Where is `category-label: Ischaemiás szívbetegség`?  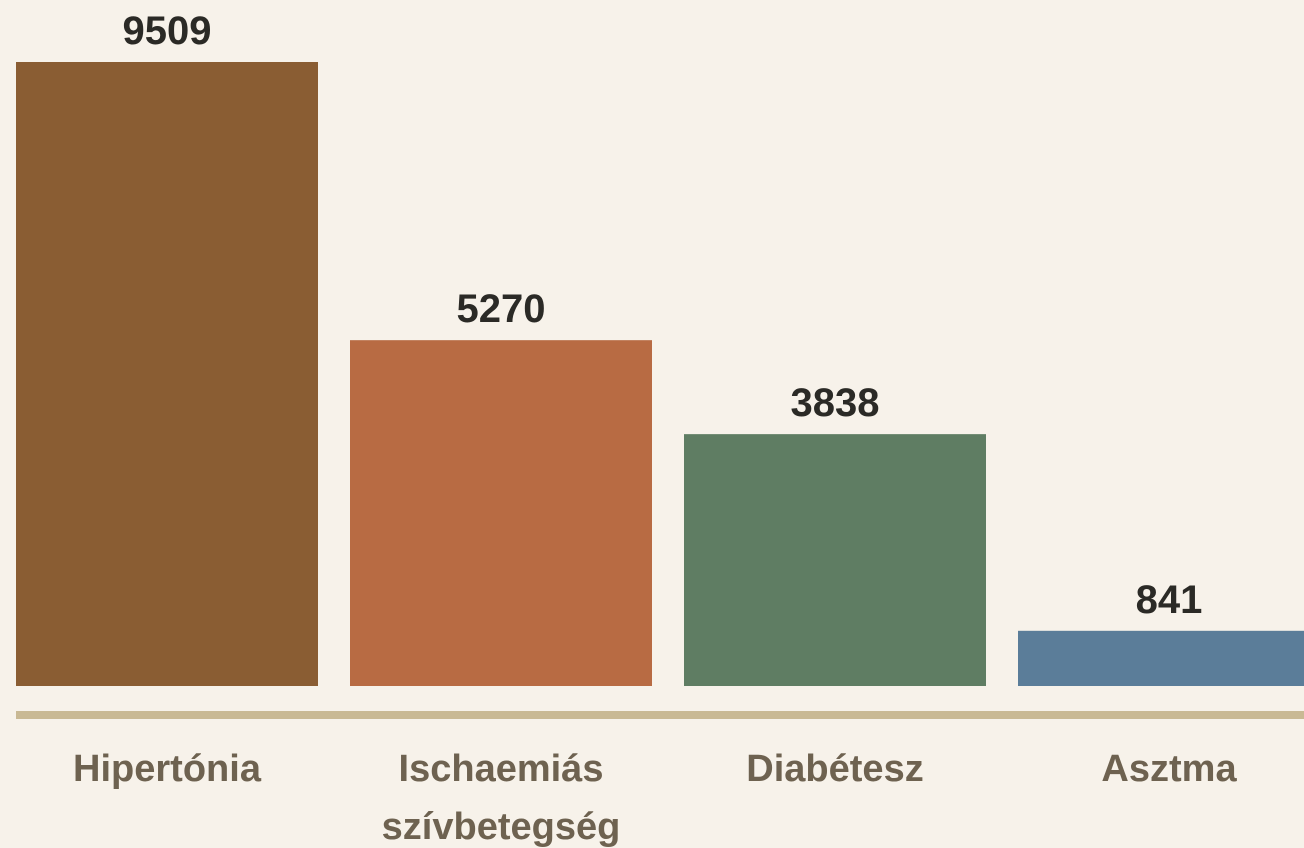 category-label: Ischaemiás szívbetegség is located at coordinates (501, 798).